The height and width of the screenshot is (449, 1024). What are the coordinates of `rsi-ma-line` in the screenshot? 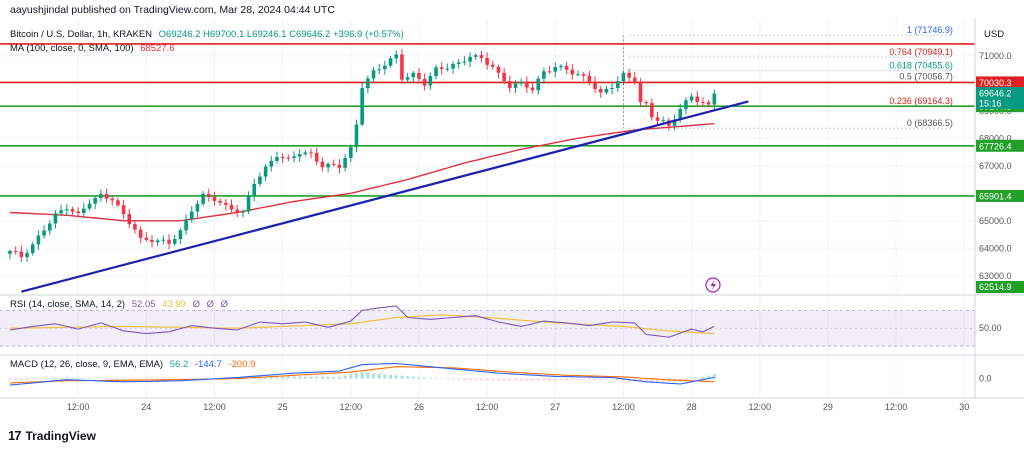 It's located at (362, 324).